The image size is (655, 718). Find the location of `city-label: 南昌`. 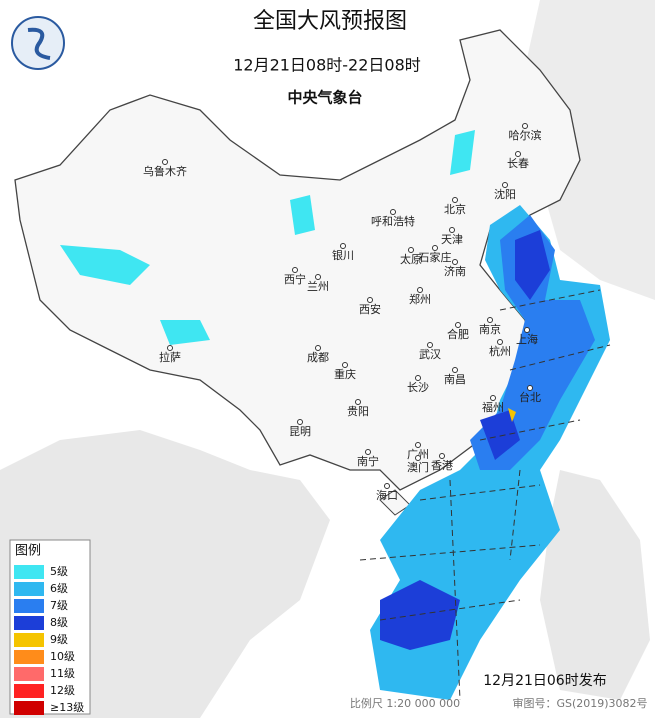

city-label: 南昌 is located at coordinates (455, 379).